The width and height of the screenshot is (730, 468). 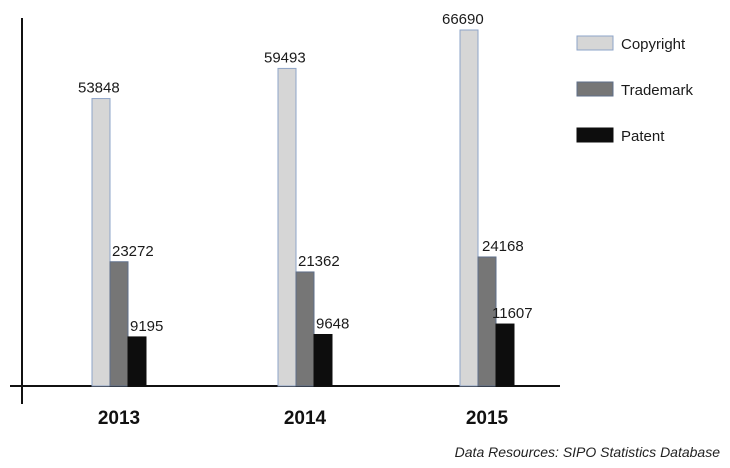 I want to click on x-tick-label-2015: 2015, so click(x=487, y=418).